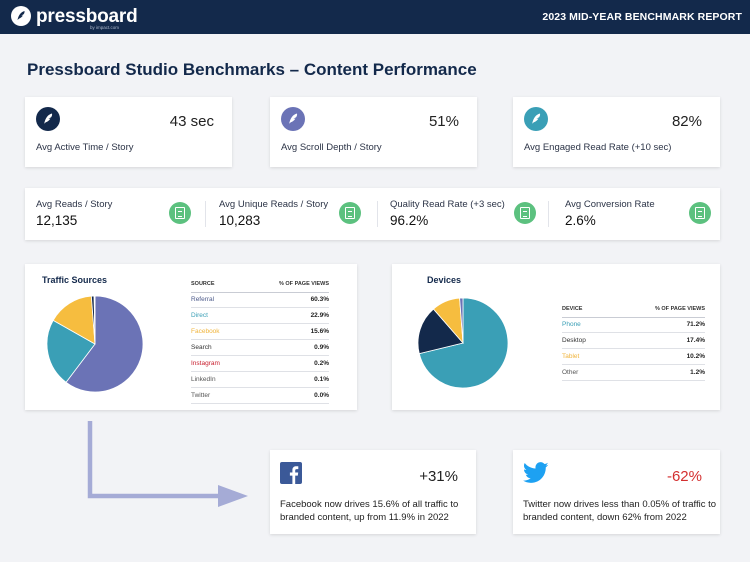  I want to click on facebook-icon, so click(291, 475).